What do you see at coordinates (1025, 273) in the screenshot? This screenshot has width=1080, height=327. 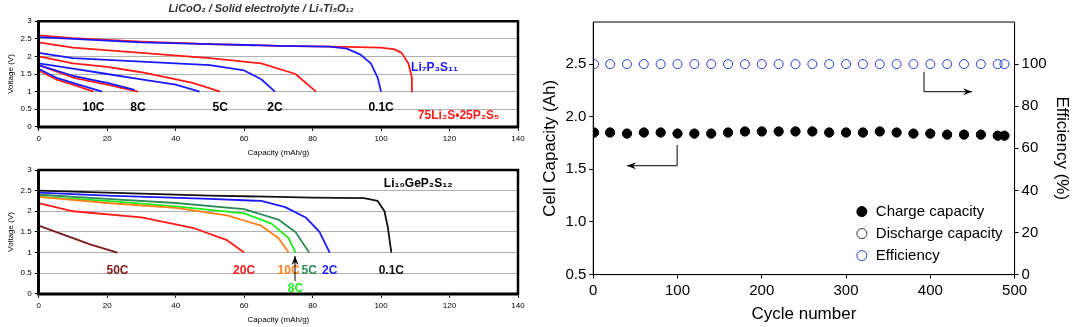 I see `y2-tick-label: 0` at bounding box center [1025, 273].